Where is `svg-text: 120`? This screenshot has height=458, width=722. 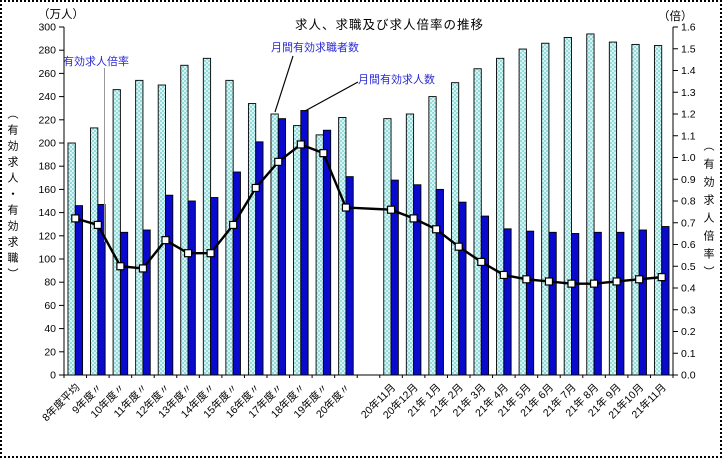 svg-text: 120 is located at coordinates (47, 236).